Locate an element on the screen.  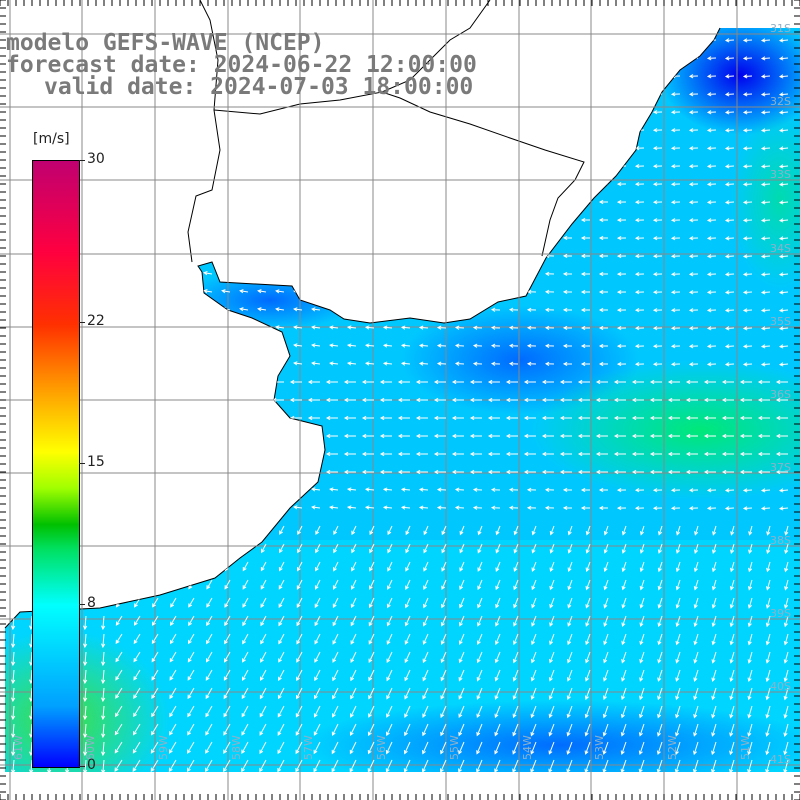
title-forecast-date: forecast date: 2024-06-22 12:00:00 is located at coordinates (241, 65).